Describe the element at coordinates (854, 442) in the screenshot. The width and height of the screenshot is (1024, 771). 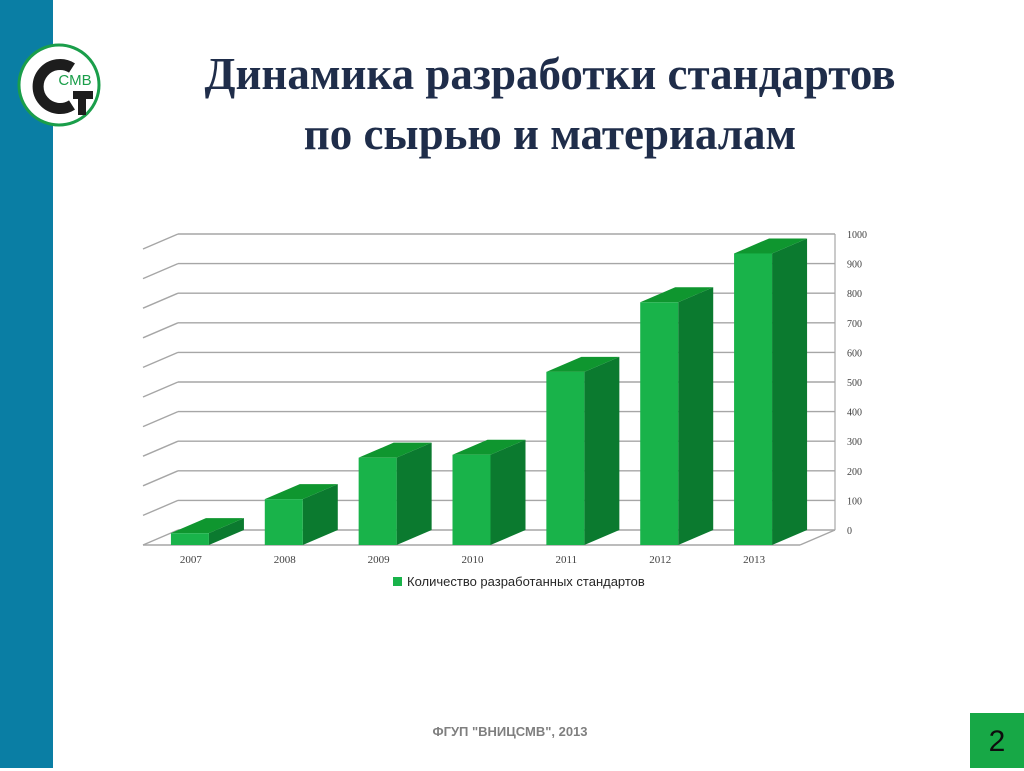
I see `y-tick-label: 300` at that location.